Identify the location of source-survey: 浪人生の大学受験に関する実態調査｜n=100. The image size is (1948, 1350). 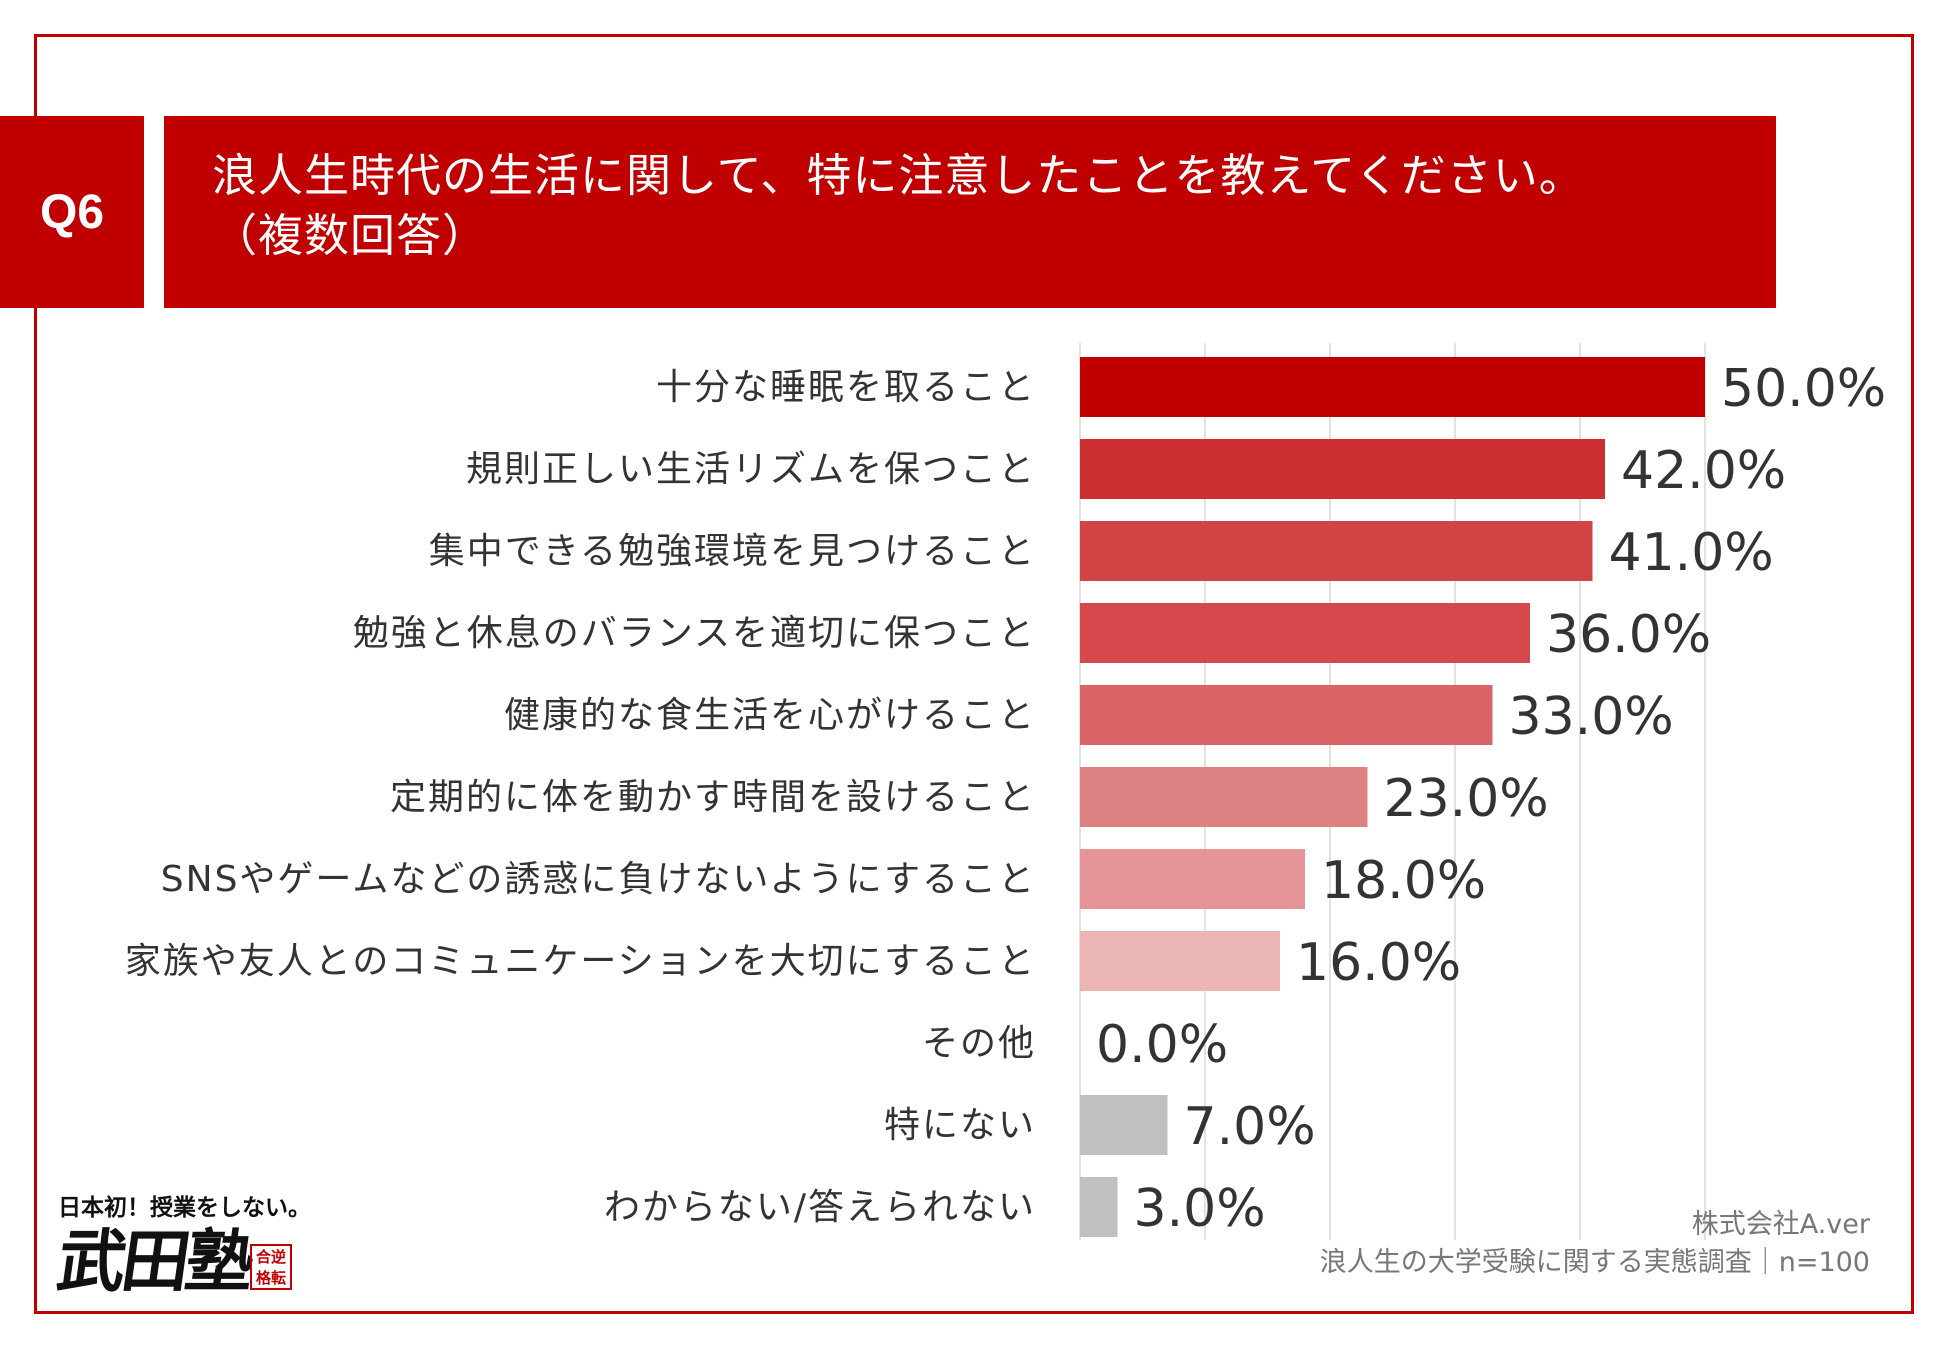
(1594, 1262).